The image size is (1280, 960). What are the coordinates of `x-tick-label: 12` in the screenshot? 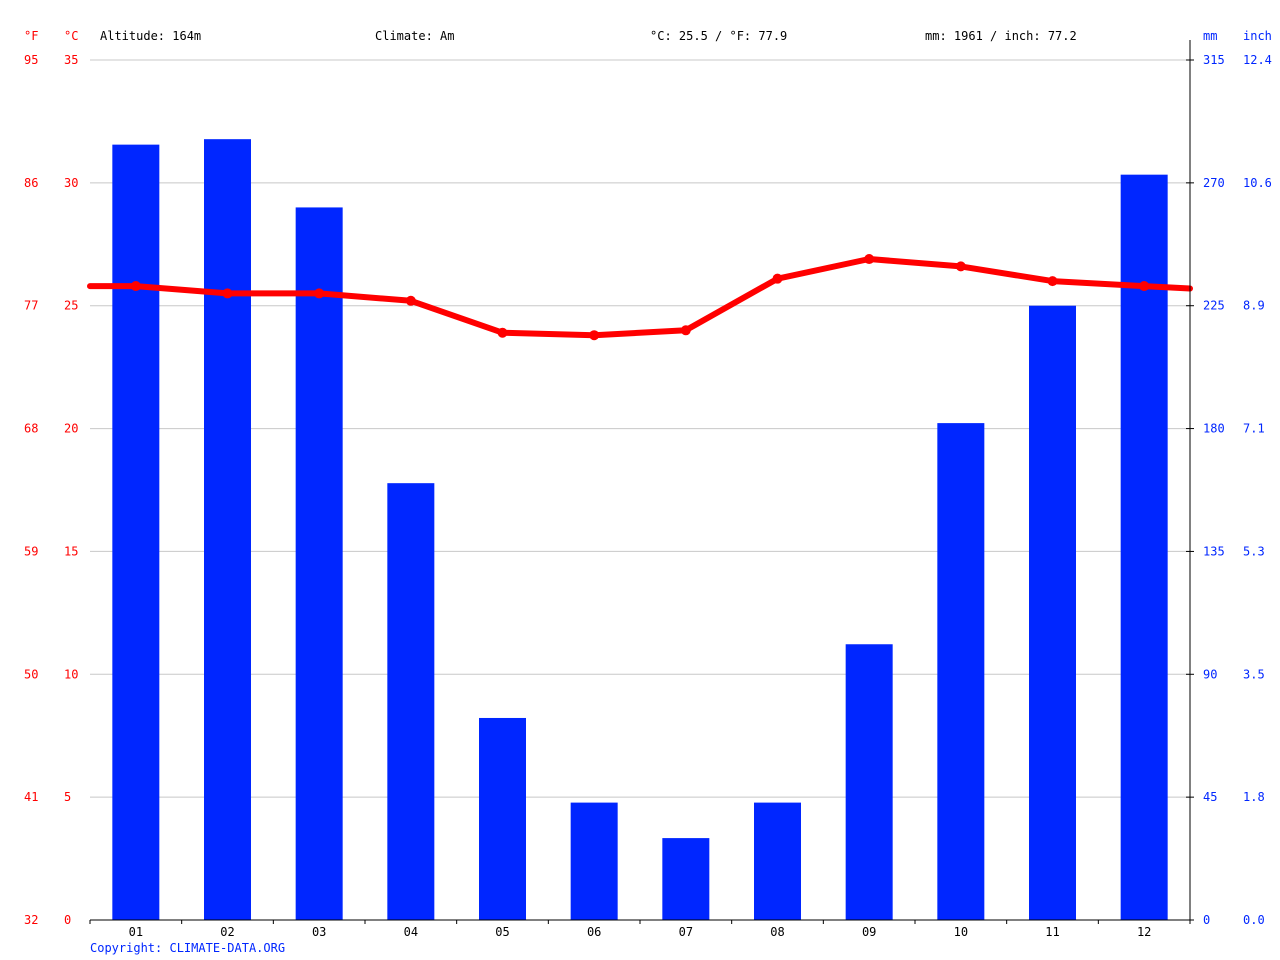 It's located at (1144, 932).